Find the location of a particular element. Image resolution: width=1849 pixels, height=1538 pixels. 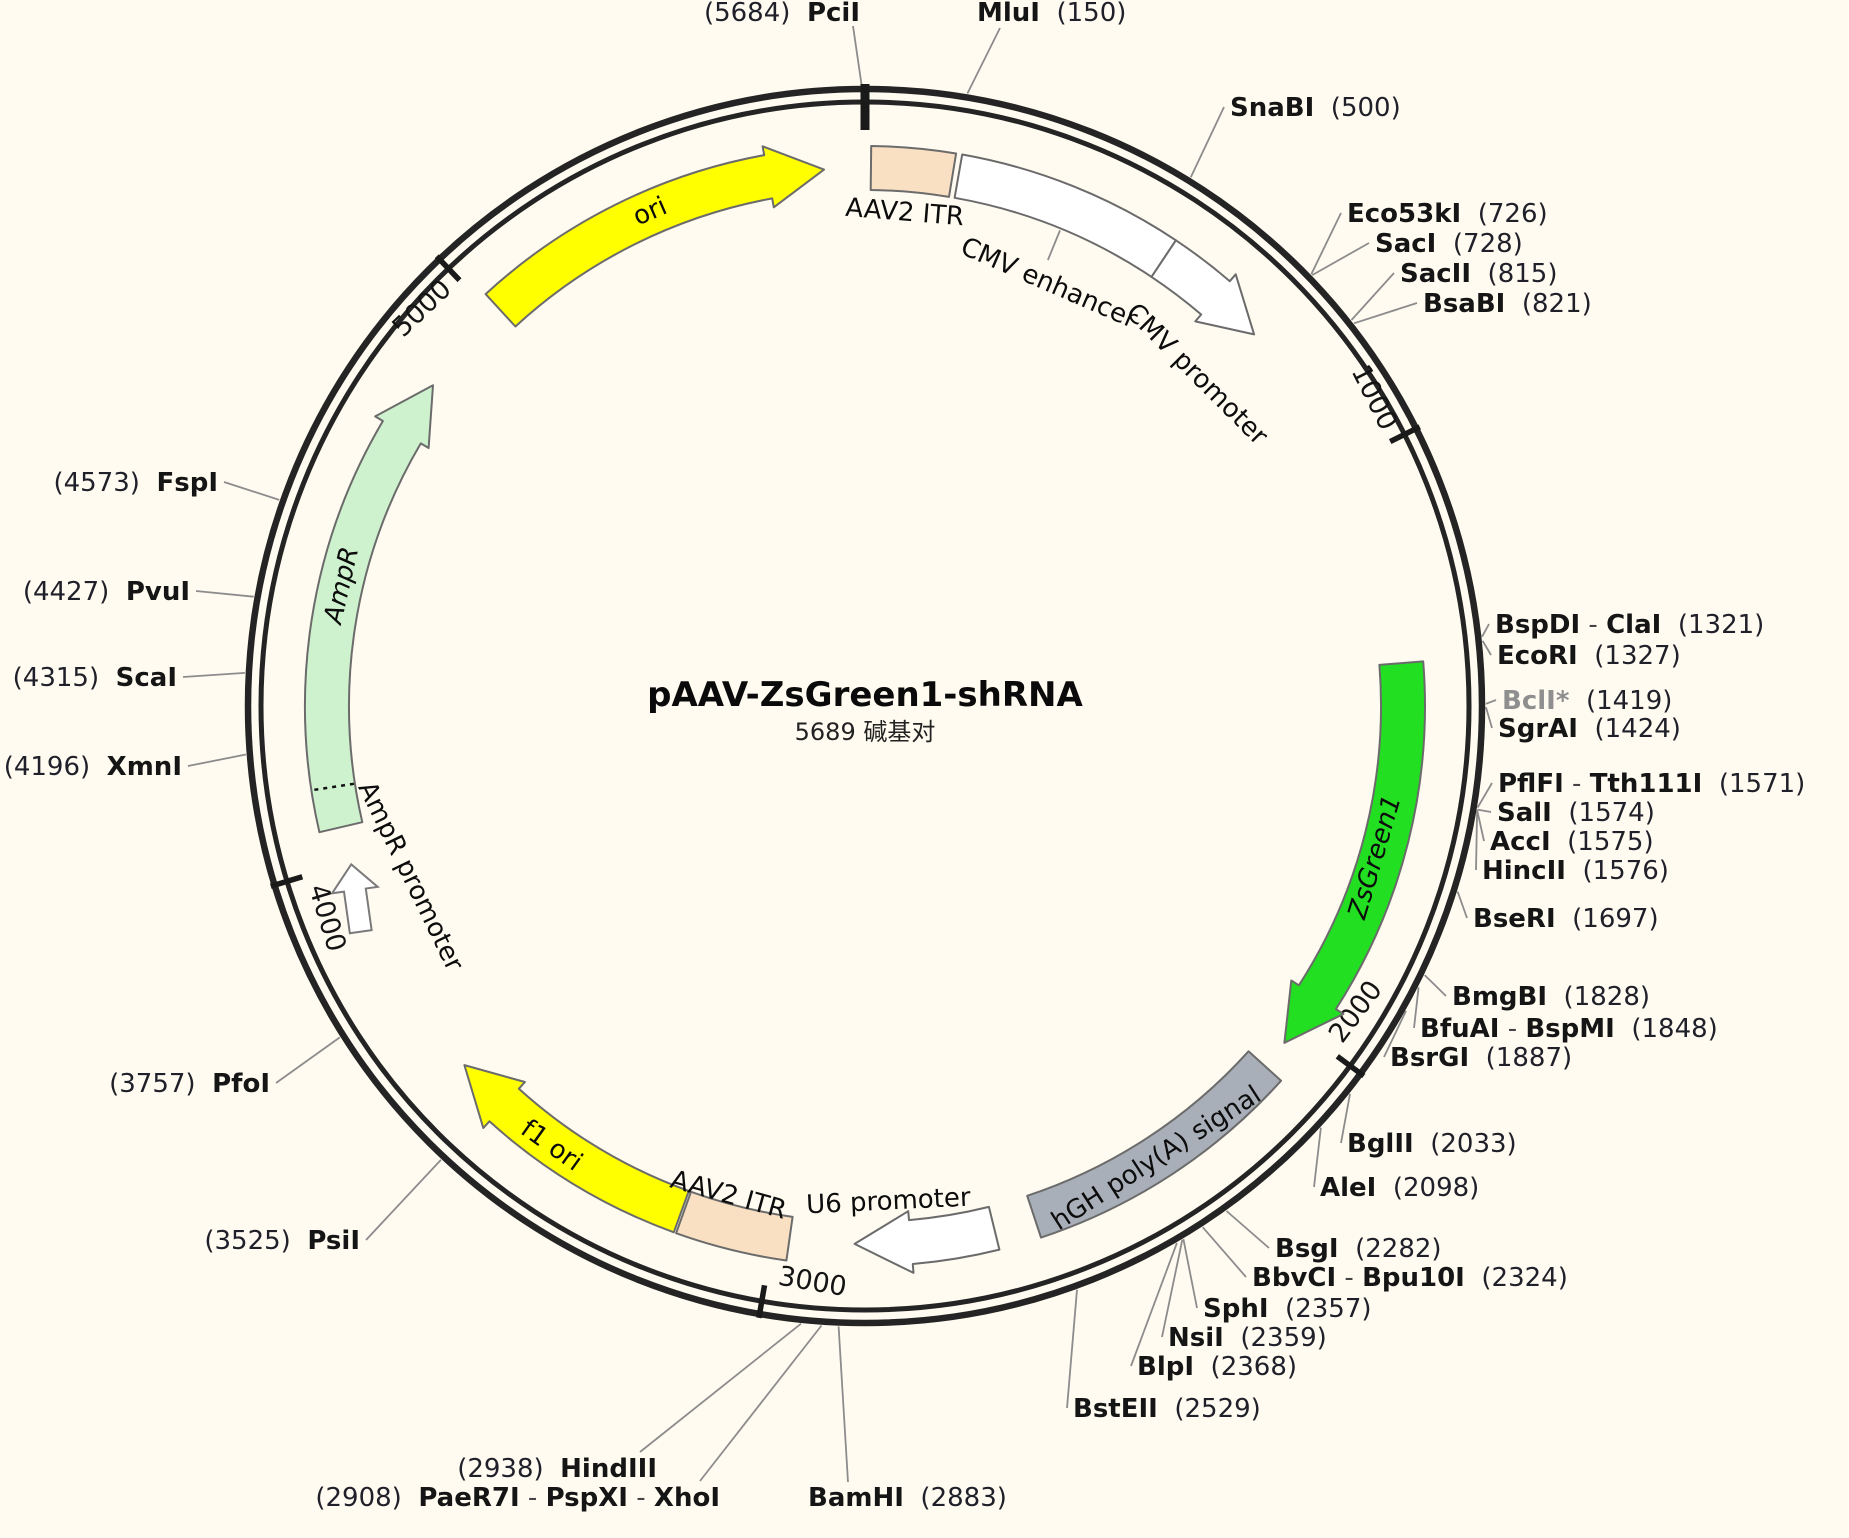

site-label-SacI: SacI (728) is located at coordinates (1449, 244).